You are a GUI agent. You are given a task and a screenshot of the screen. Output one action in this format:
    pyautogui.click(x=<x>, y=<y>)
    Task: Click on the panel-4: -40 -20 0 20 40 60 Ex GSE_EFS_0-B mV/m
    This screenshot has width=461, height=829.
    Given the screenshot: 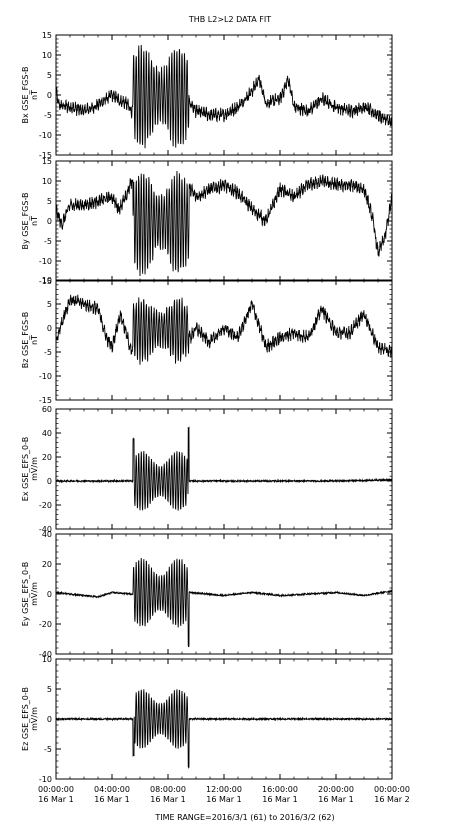 What is the action you would take?
    pyautogui.click(x=207, y=469)
    